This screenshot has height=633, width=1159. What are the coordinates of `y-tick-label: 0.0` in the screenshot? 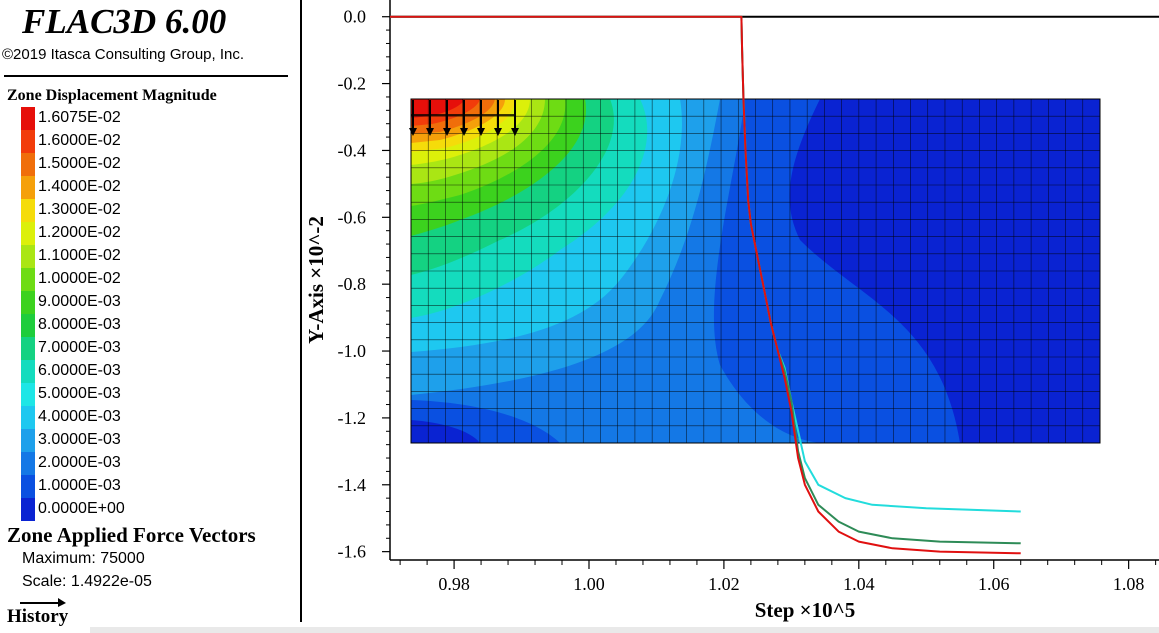 It's located at (355, 17).